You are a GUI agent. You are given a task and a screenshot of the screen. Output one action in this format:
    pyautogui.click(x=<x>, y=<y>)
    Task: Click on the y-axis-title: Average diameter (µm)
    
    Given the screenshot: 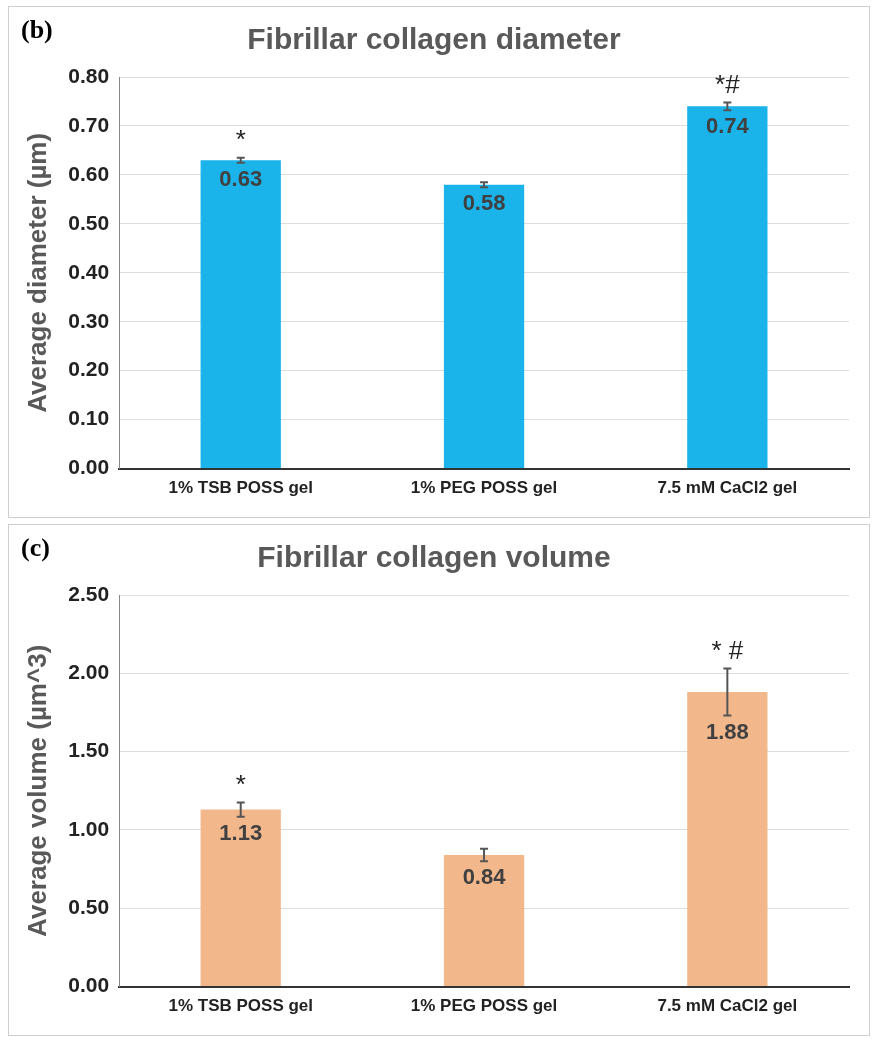 What is the action you would take?
    pyautogui.click(x=36, y=272)
    